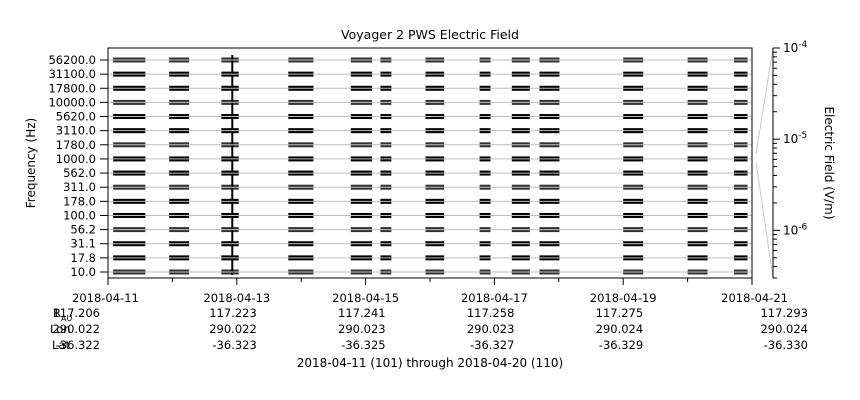 This screenshot has width=860, height=400. Describe the element at coordinates (76, 313) in the screenshot. I see `ephemeris-r-value: 117.206` at that location.